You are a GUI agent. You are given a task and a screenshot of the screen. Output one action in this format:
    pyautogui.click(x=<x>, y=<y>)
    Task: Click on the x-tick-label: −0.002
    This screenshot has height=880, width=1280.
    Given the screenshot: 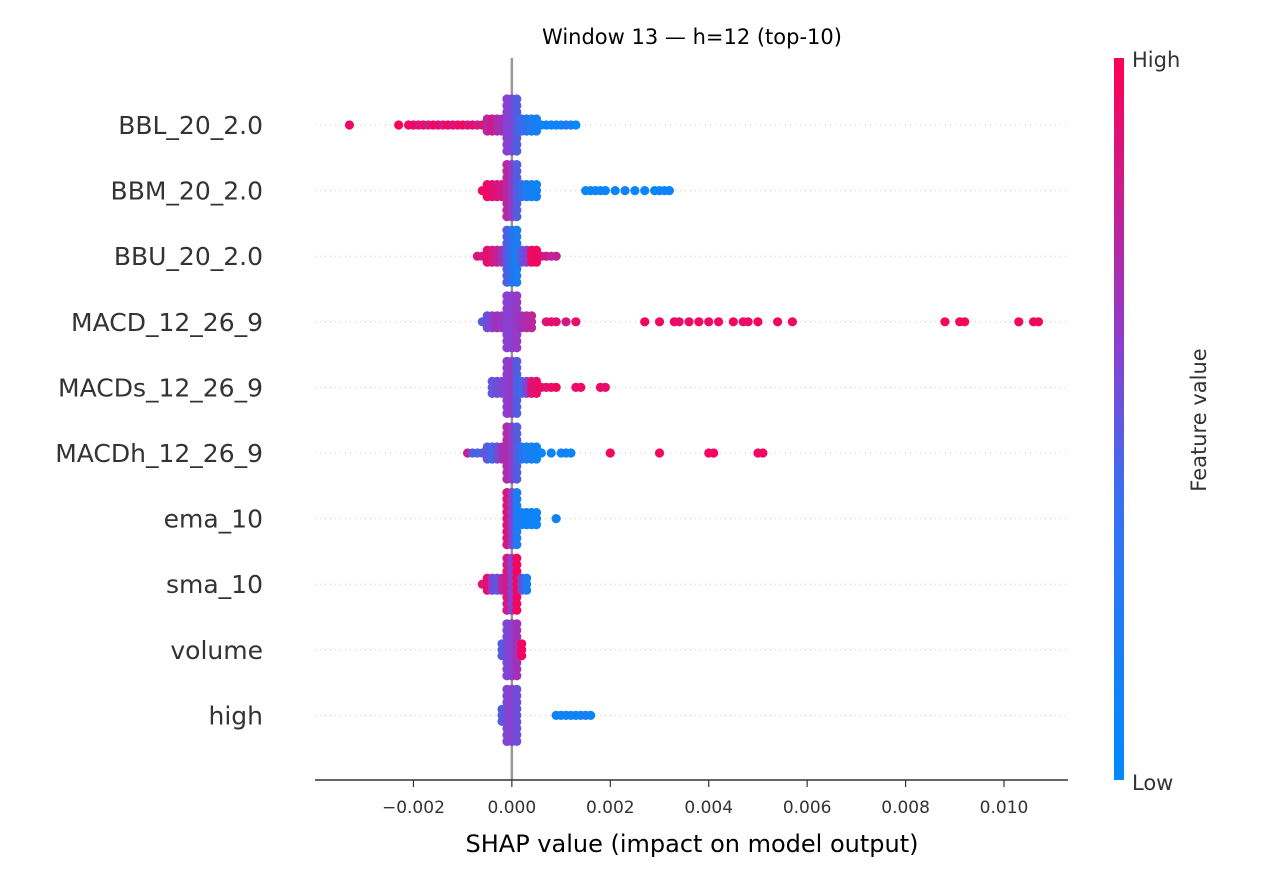 What is the action you would take?
    pyautogui.click(x=413, y=808)
    